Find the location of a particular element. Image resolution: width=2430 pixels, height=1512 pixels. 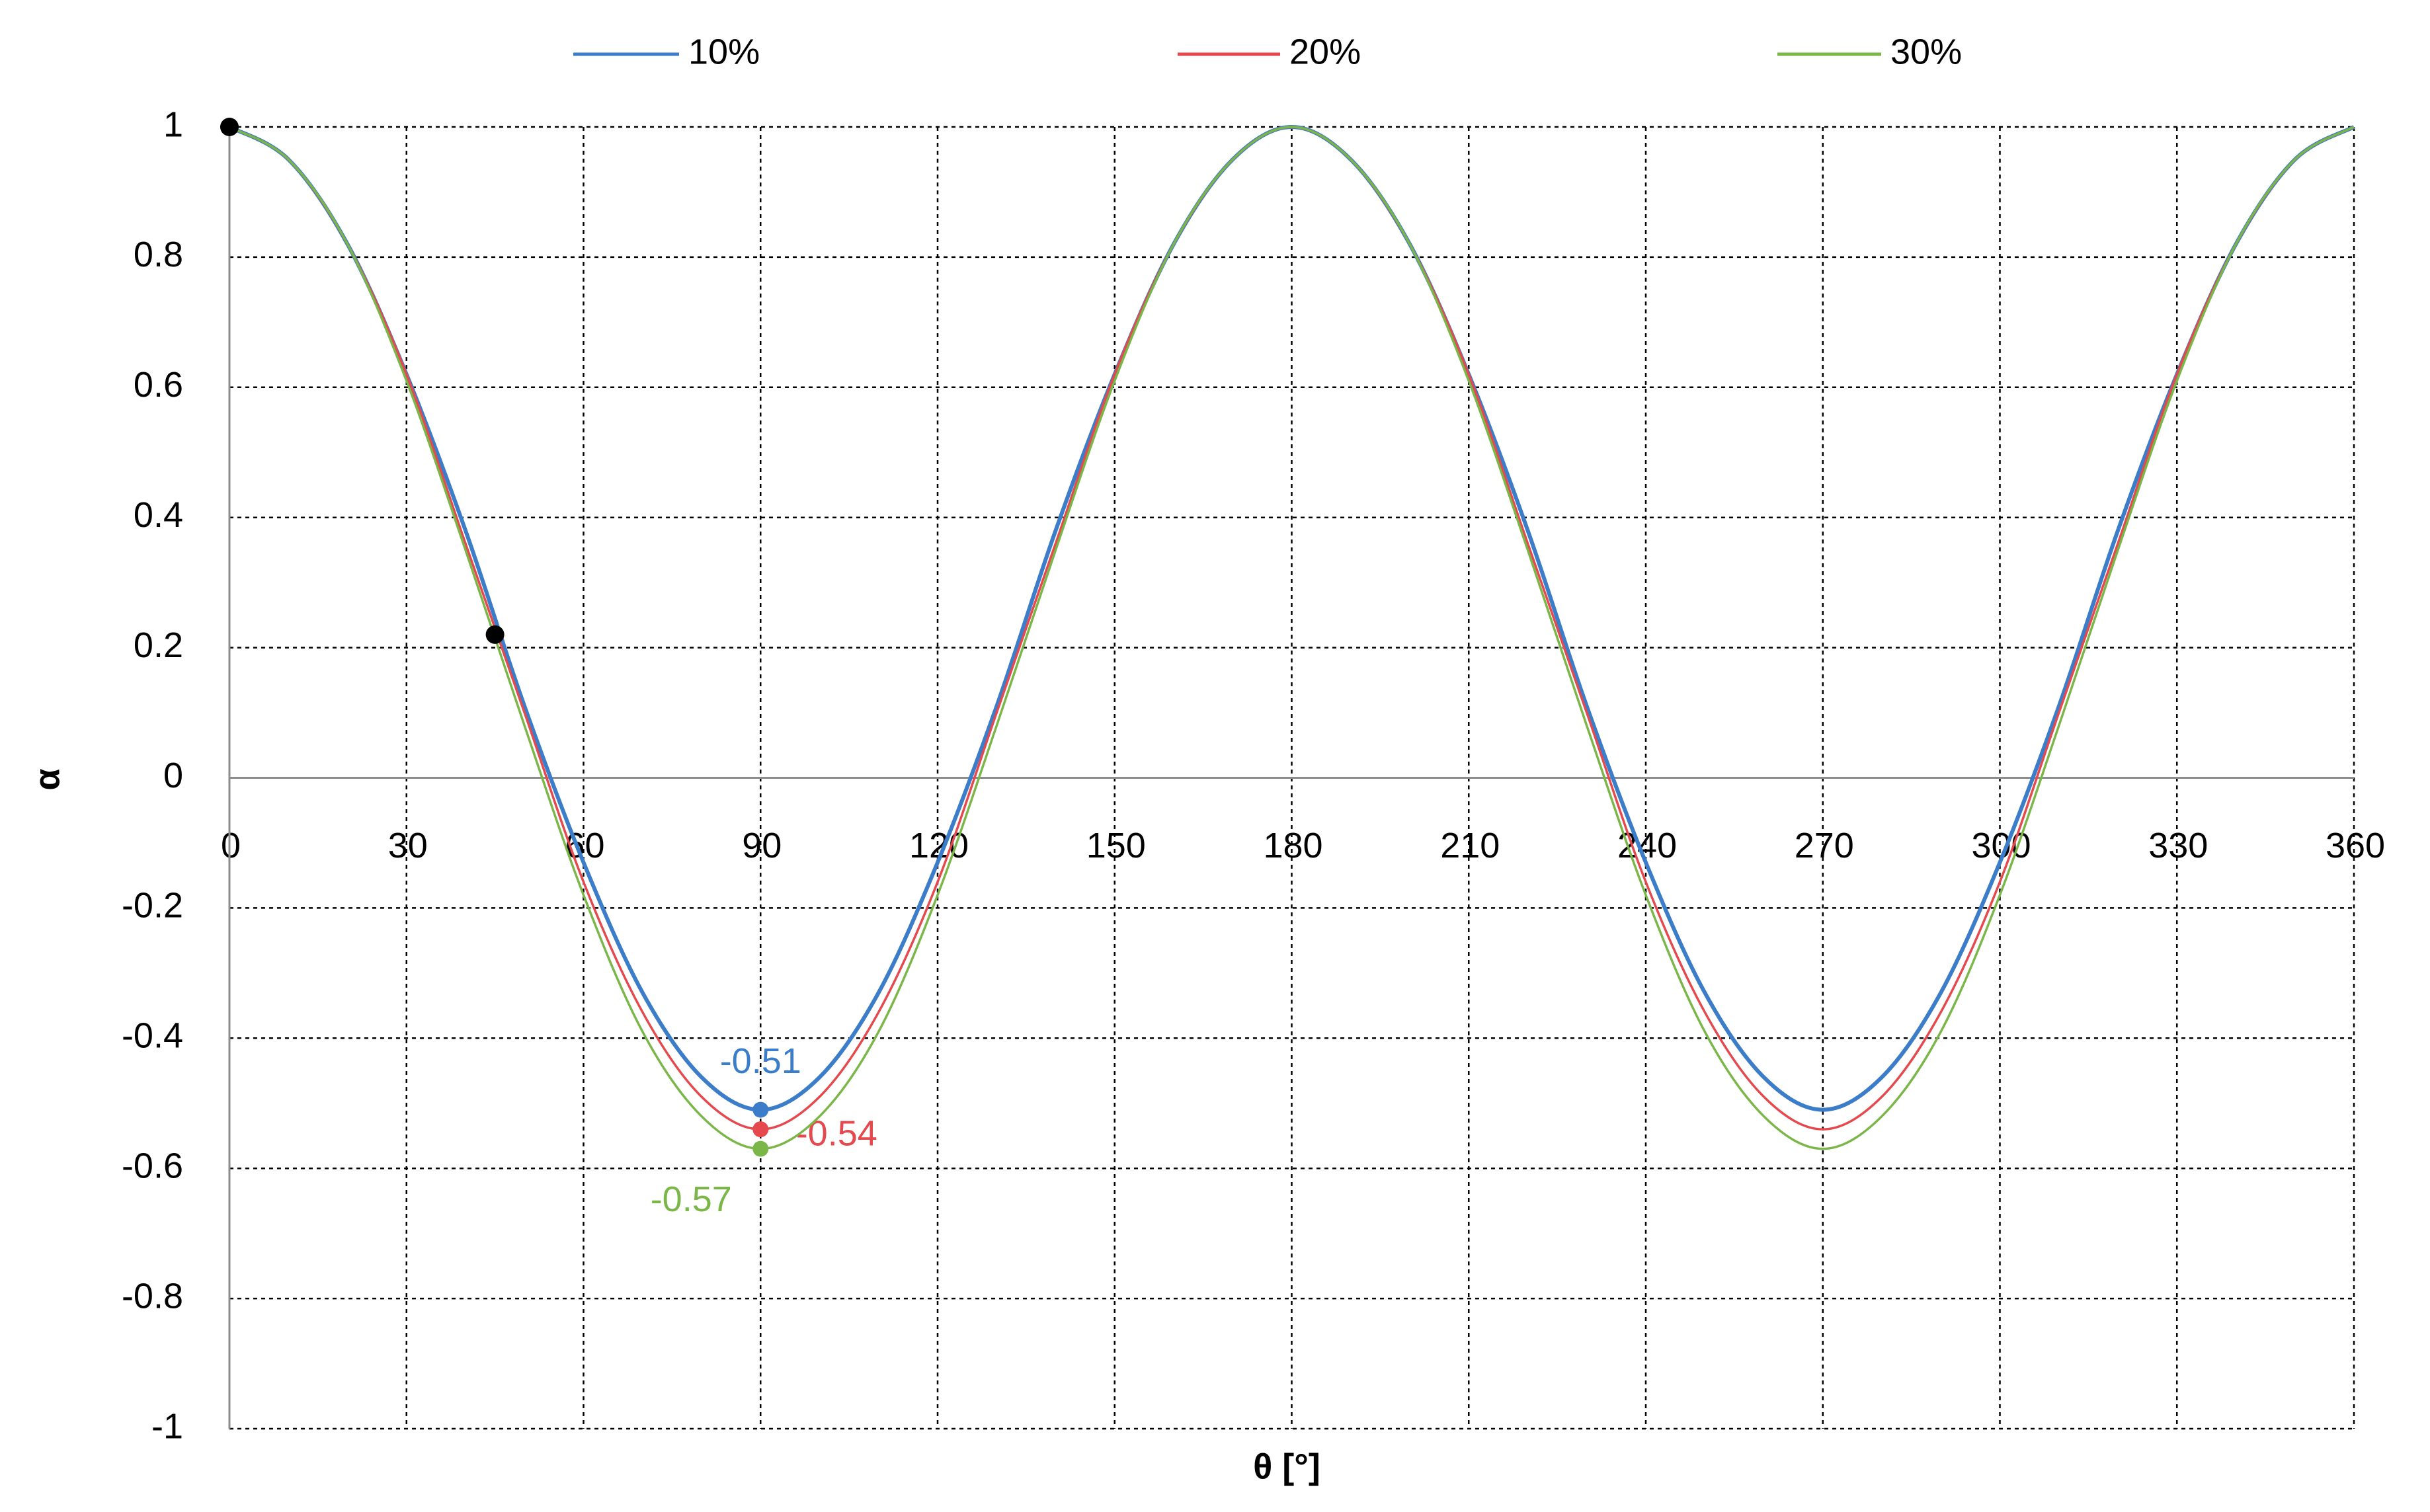

x-tick-label: 360 is located at coordinates (2356, 845).